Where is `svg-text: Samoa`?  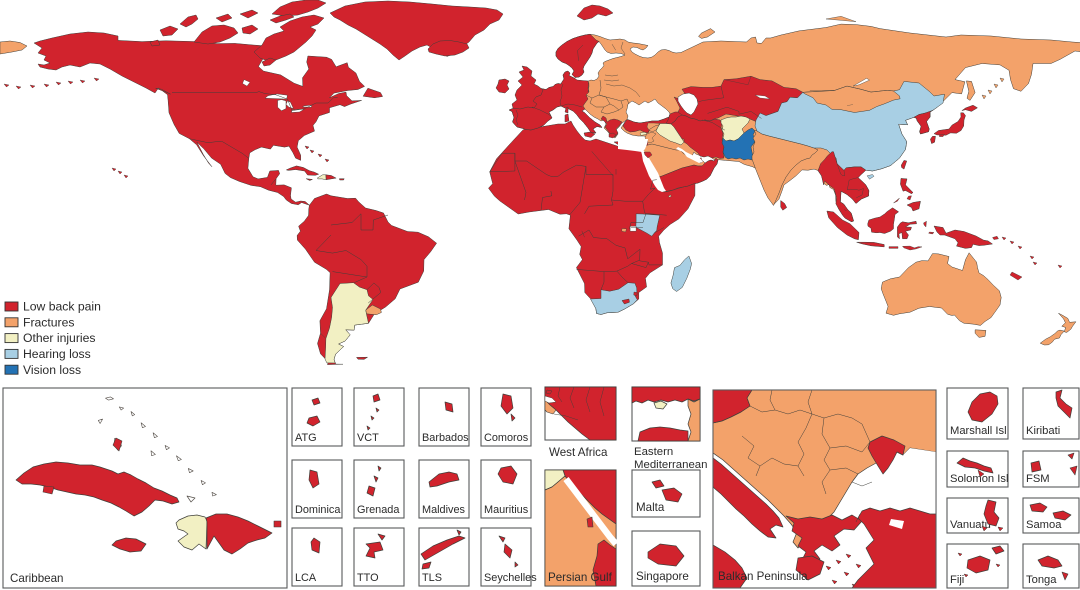 svg-text: Samoa is located at coordinates (1044, 525).